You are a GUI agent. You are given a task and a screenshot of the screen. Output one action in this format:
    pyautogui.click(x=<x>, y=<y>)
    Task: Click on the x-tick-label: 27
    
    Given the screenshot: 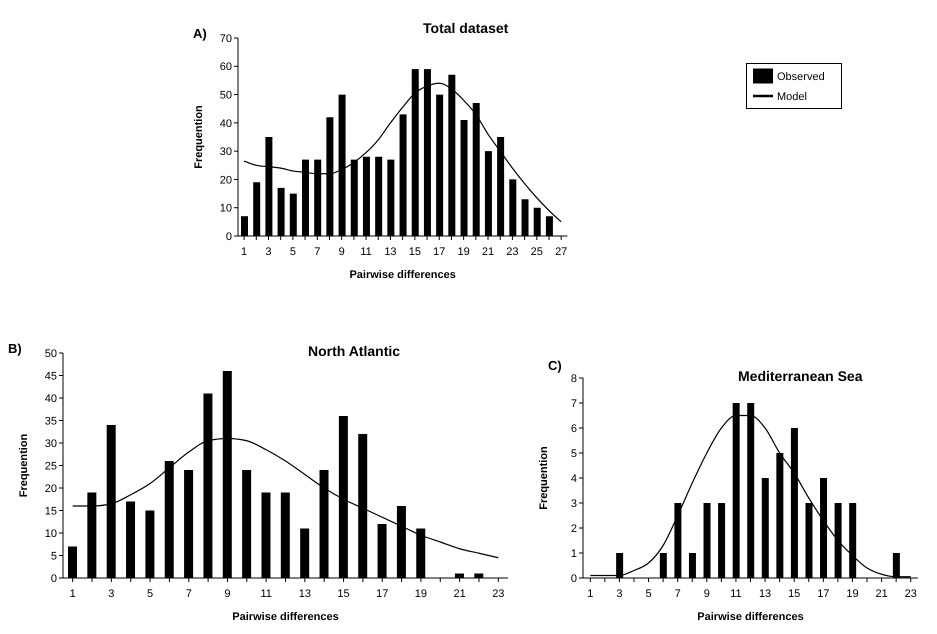 What is the action you would take?
    pyautogui.click(x=561, y=252)
    